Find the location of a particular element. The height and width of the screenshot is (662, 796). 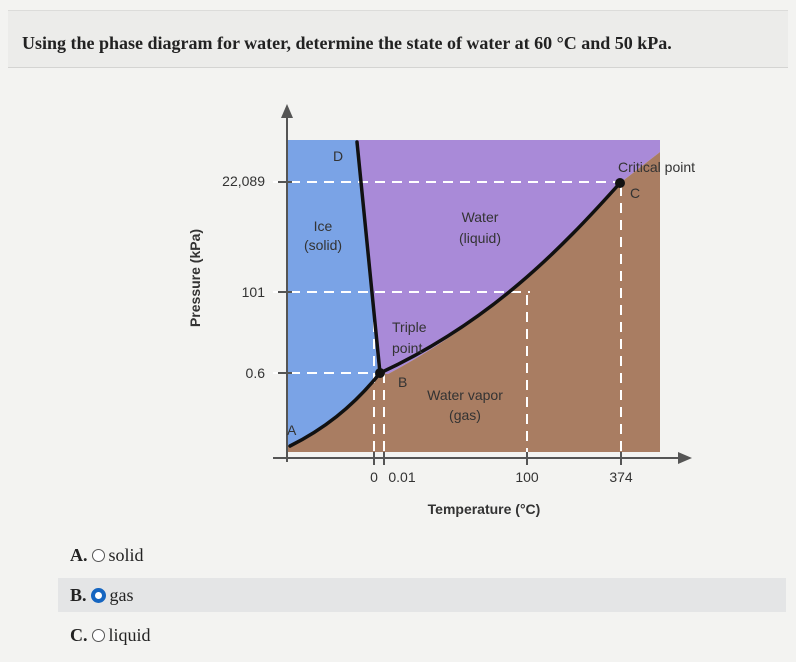

option-c: C. liquid is located at coordinates (418, 635).